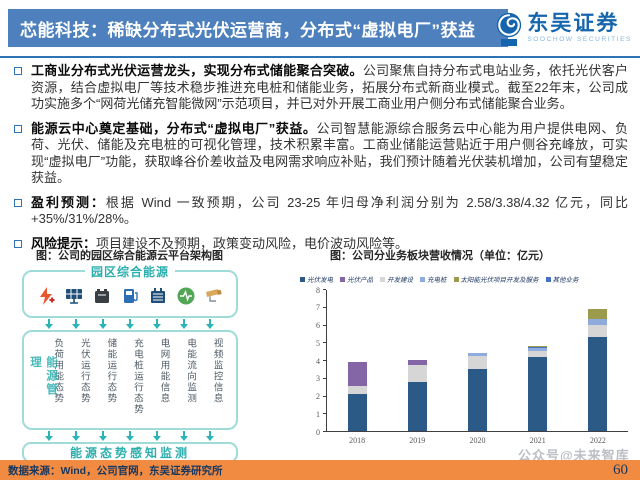  I want to click on diagram-column-label: 电网用能信息, so click(164, 371).